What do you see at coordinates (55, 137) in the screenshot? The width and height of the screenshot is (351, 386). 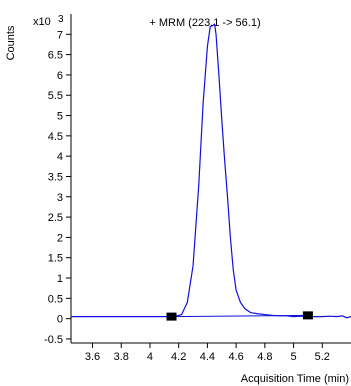 I see `y-tick-label: 4.5` at bounding box center [55, 137].